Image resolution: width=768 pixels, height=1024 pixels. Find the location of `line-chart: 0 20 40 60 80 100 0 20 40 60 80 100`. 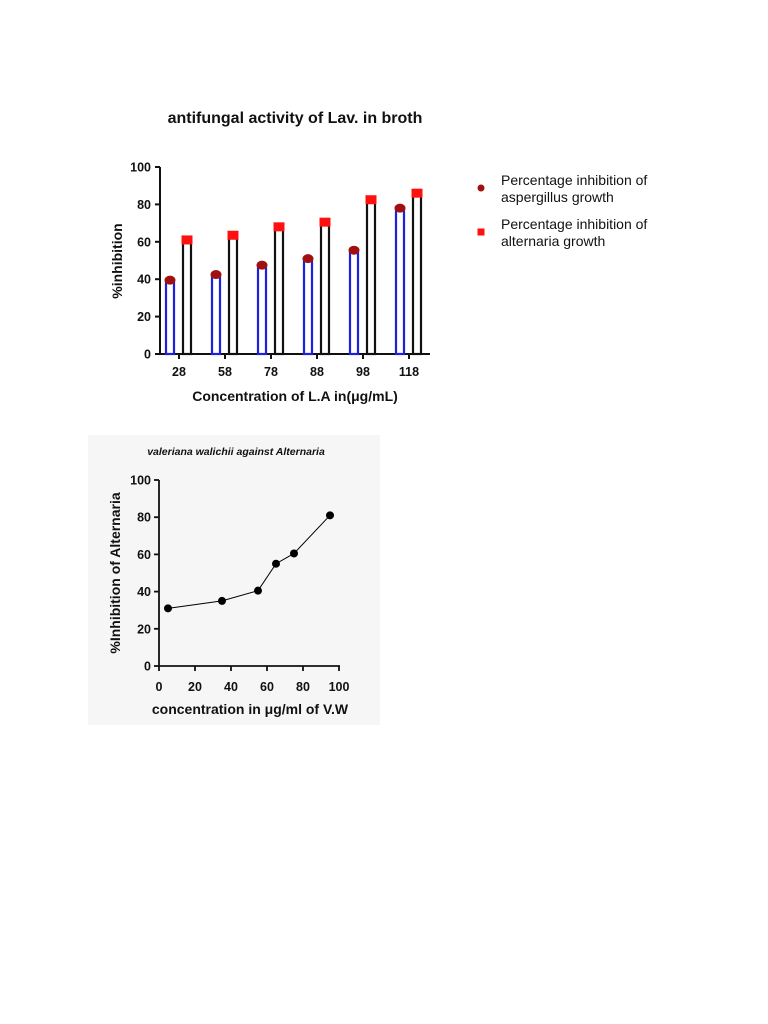

line-chart: 0 20 40 60 80 100 0 20 40 60 80 100 is located at coordinates (239, 584).